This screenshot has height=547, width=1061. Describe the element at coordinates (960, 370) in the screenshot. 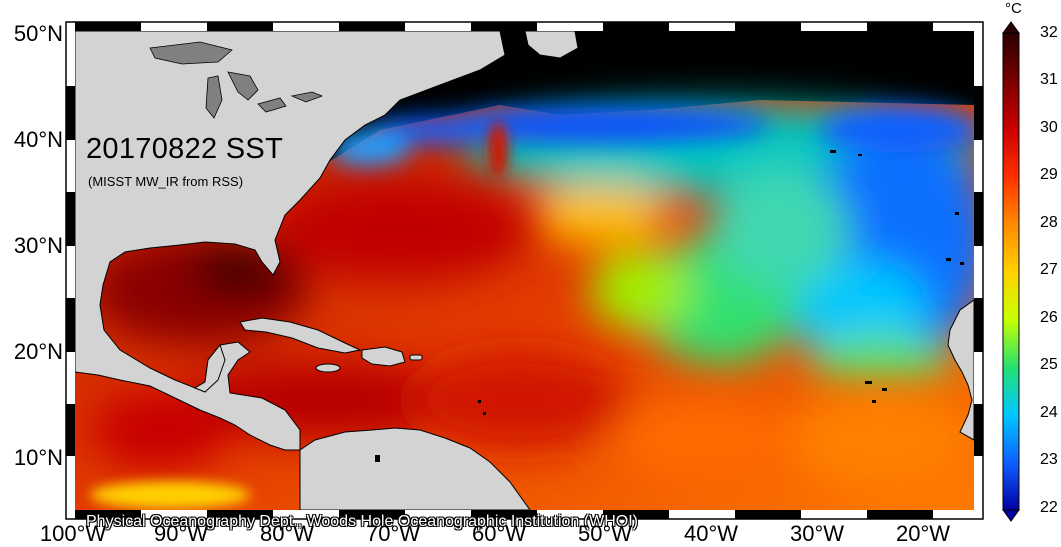

I see `africa-landmass` at that location.